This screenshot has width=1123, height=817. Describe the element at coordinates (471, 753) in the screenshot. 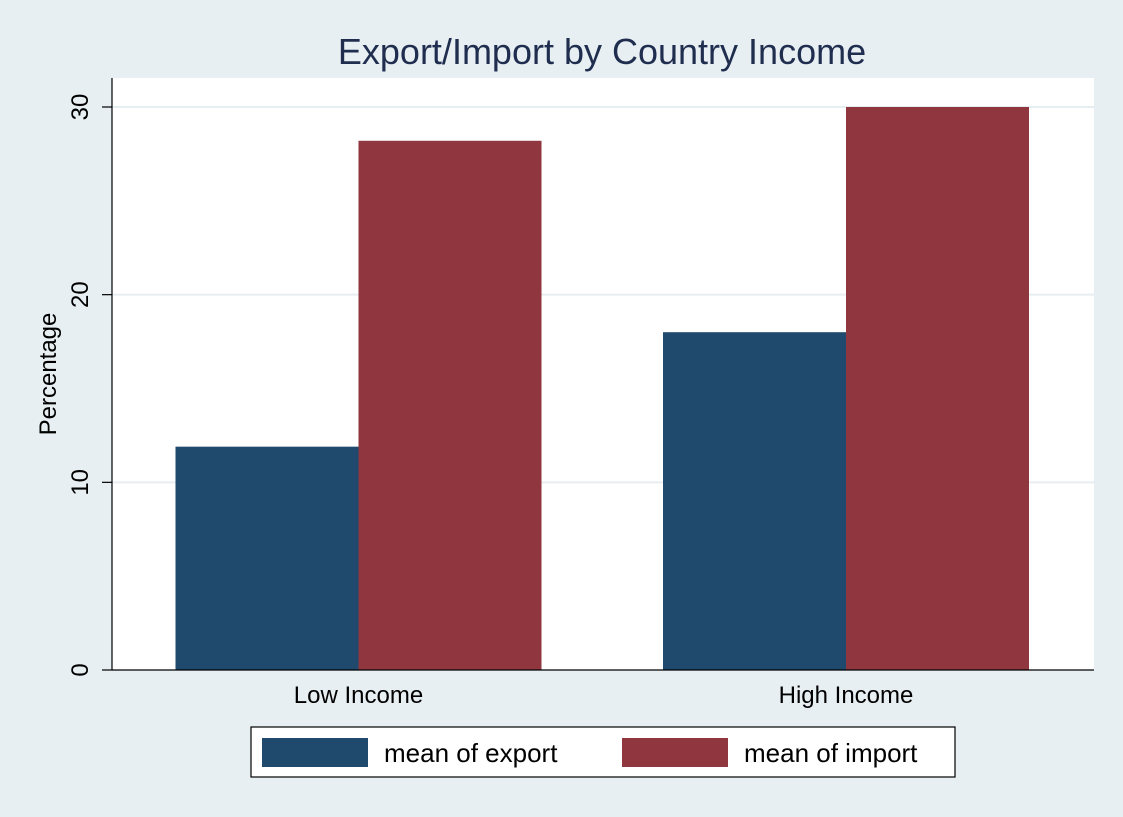

I see `legend-label: mean of export` at that location.